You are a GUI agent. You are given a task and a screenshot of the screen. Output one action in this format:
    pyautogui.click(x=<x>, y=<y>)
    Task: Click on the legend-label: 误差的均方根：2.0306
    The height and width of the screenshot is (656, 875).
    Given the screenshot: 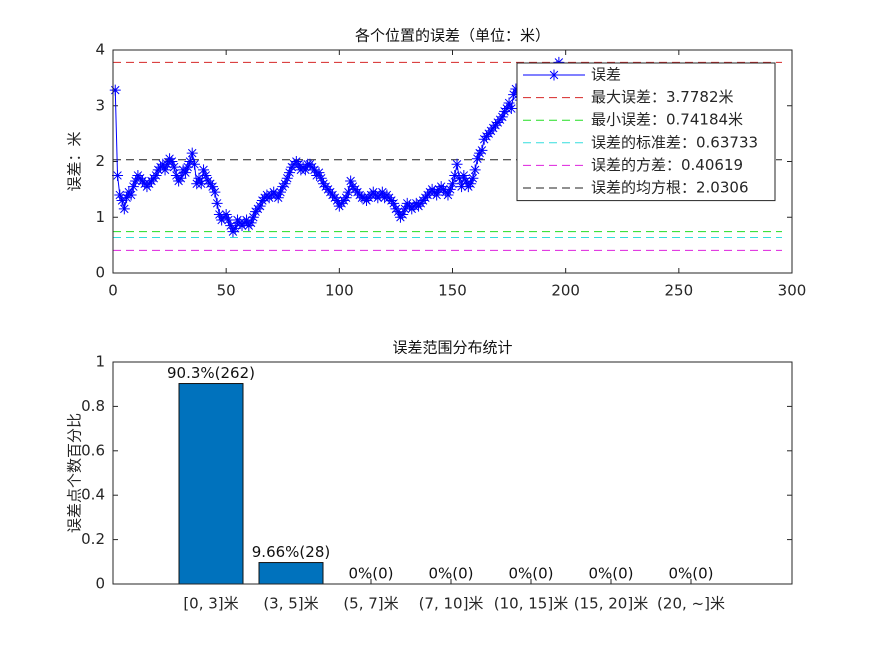 What is the action you would take?
    pyautogui.click(x=670, y=188)
    